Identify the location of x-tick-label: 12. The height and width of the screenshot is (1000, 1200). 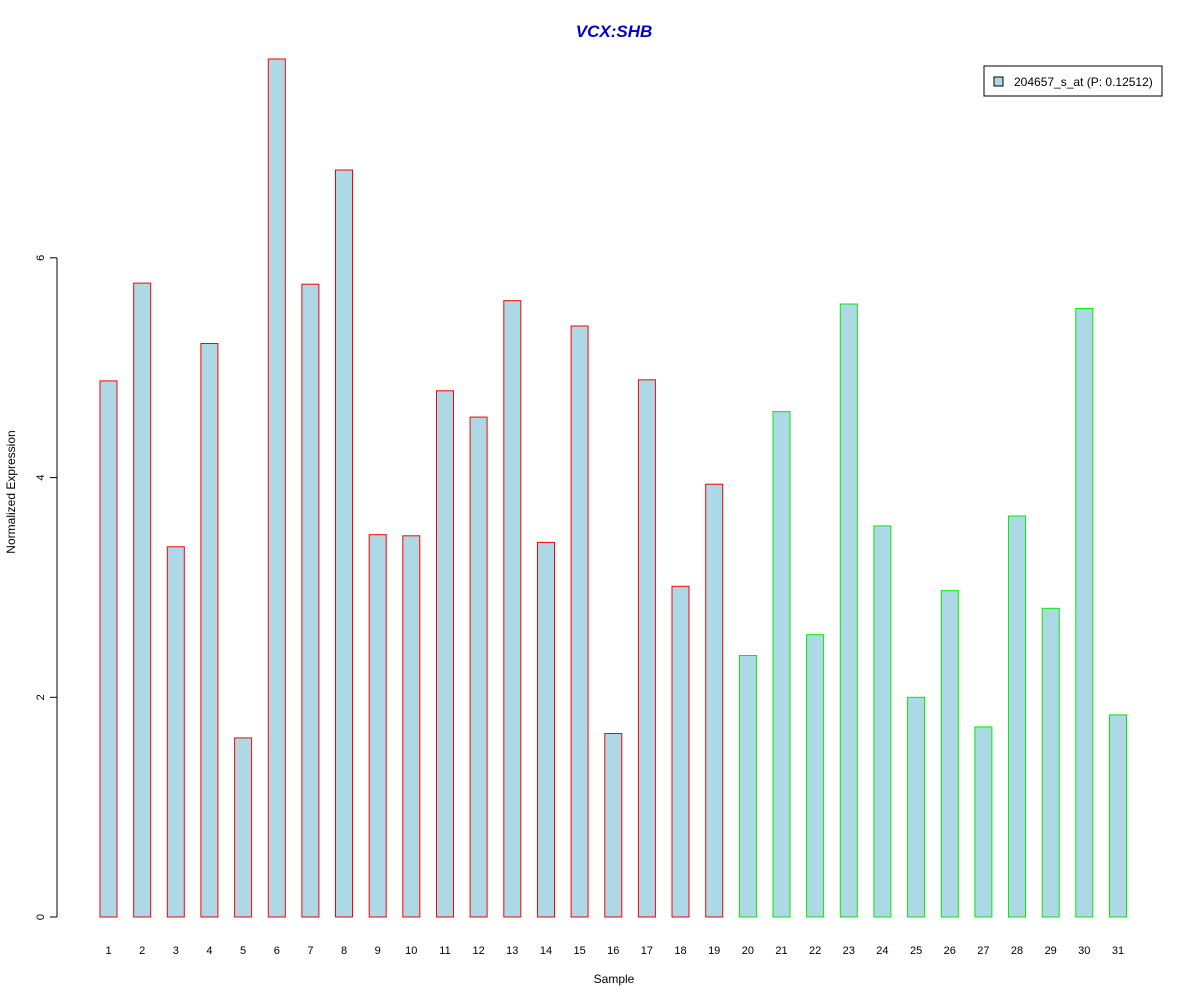
(478, 951).